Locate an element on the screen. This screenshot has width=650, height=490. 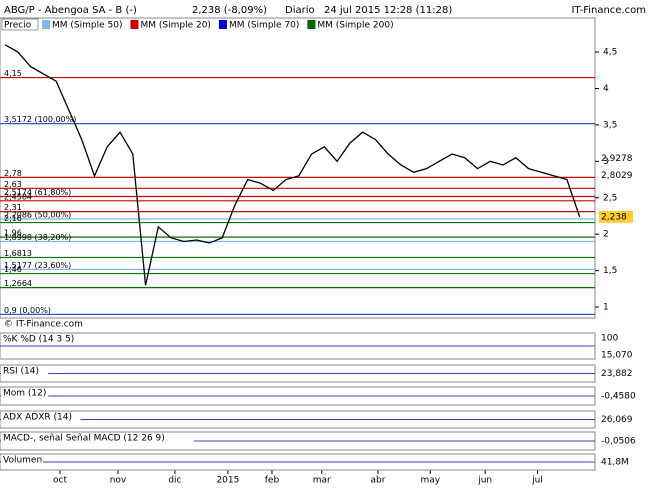
level-label: 3,5172 (100,00%) is located at coordinates (40, 119).